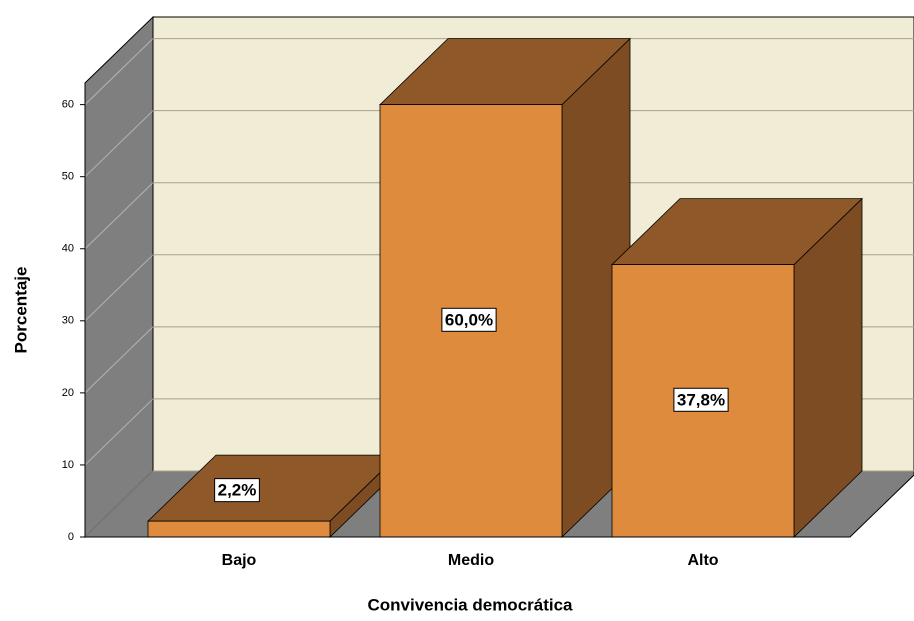 Image resolution: width=914 pixels, height=621 pixels. Describe the element at coordinates (68, 105) in the screenshot. I see `y-tick-label: 60` at that location.